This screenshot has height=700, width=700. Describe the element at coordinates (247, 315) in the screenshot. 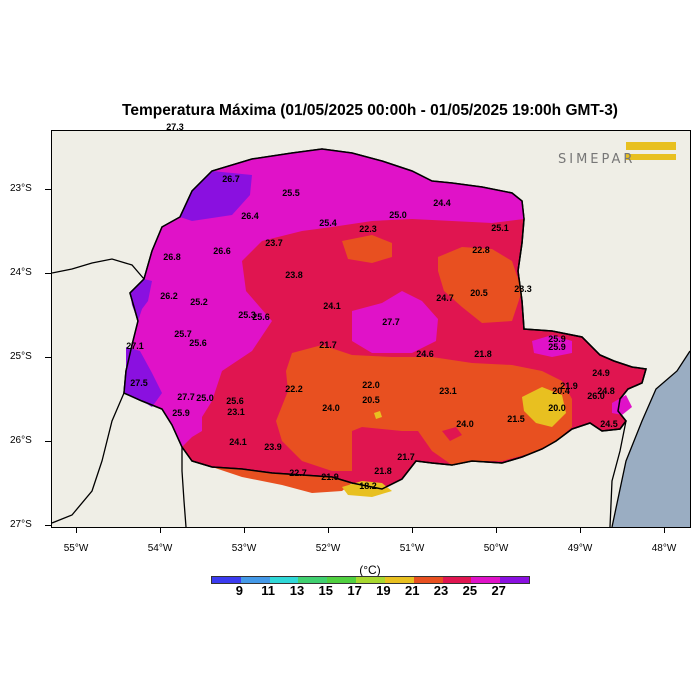

I see `station-value: 25.3` at that location.